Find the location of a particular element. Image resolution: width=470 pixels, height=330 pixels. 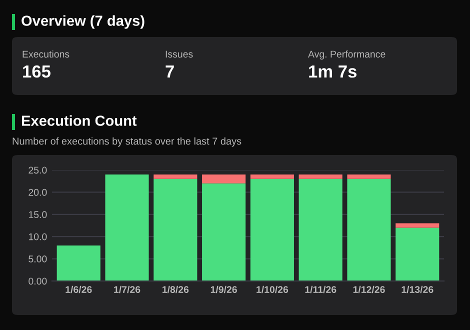

text: 165 is located at coordinates (36, 71).